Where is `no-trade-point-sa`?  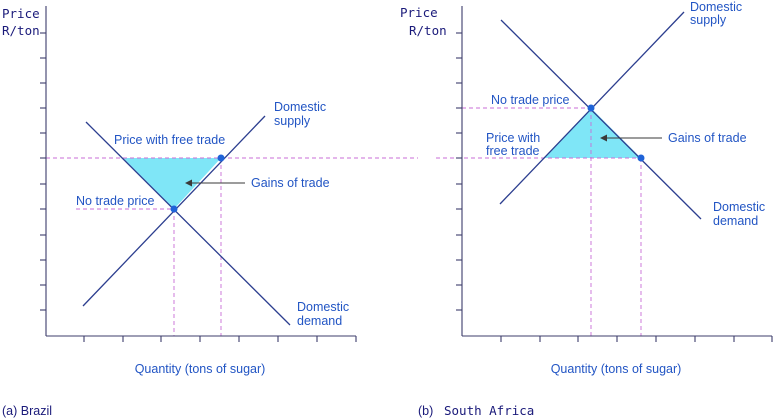 no-trade-point-sa is located at coordinates (591, 108).